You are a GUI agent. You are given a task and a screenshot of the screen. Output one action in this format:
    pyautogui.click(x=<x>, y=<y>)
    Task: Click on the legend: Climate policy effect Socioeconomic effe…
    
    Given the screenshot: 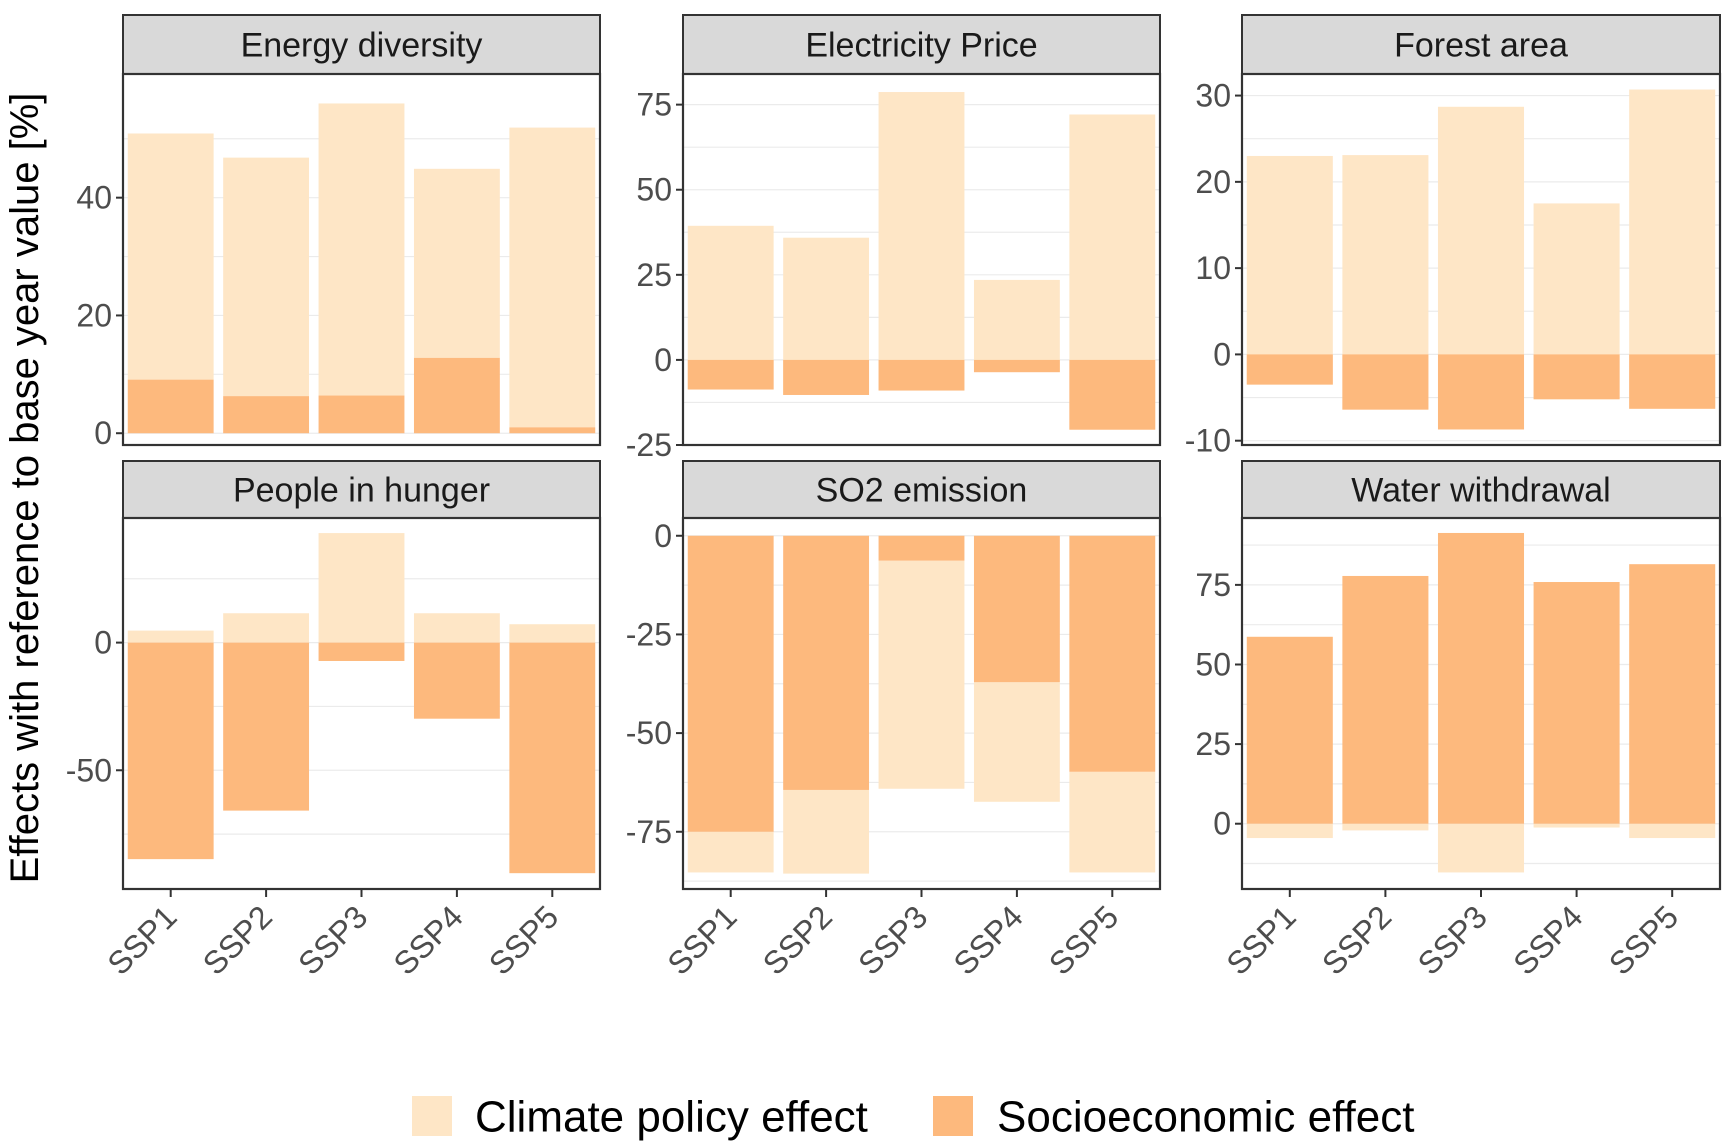 What is the action you would take?
    pyautogui.click(x=913, y=1117)
    